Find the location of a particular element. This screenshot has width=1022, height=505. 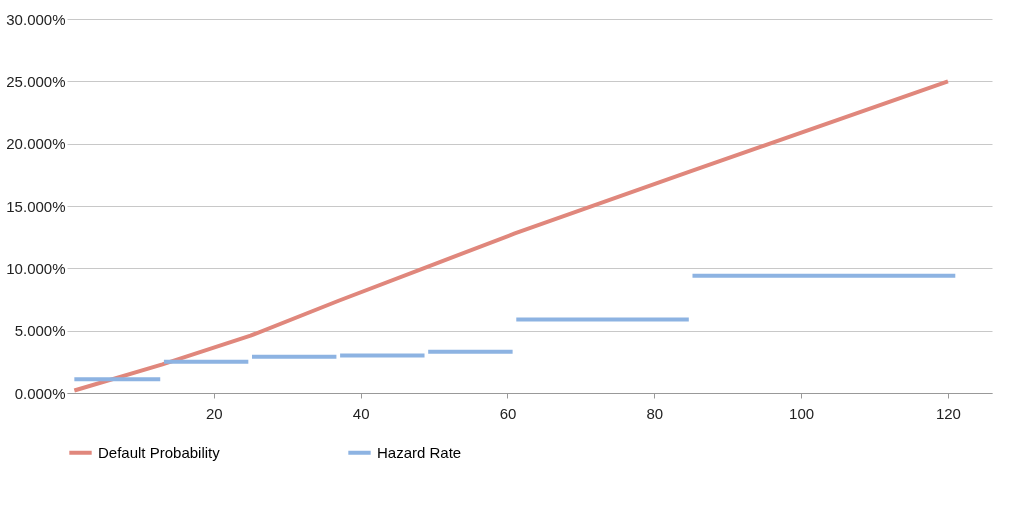

x-tick-label: 120 is located at coordinates (948, 413).